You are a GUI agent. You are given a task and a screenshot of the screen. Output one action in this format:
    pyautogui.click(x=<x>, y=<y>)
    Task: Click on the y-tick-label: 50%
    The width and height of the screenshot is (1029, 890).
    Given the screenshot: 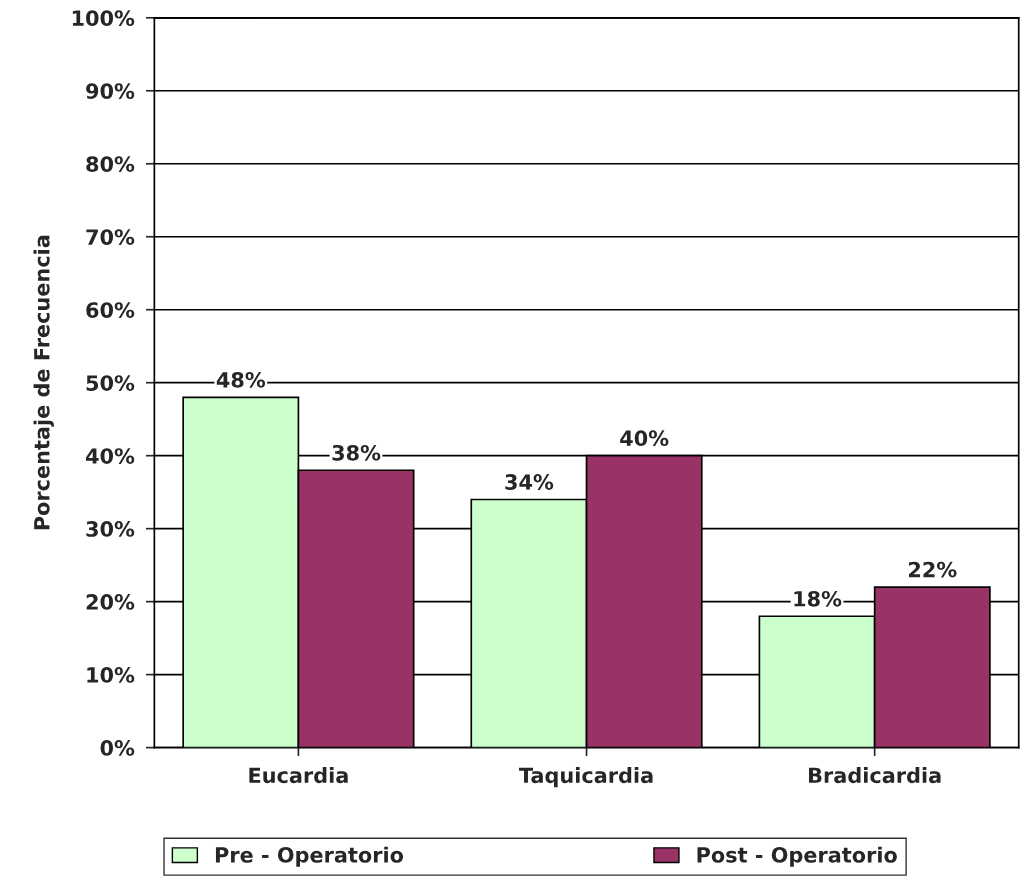 What is the action you would take?
    pyautogui.click(x=110, y=383)
    